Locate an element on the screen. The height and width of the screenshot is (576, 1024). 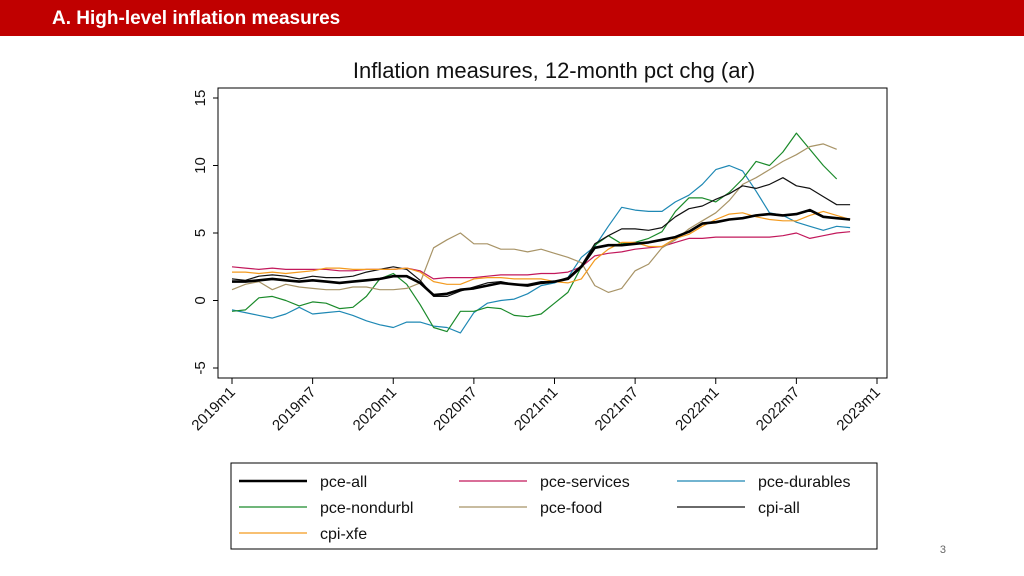
legend-frame is located at coordinates (554, 506).